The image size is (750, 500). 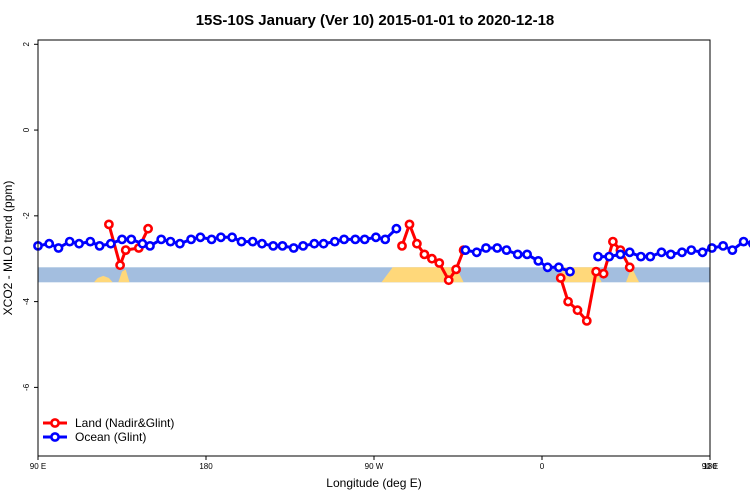 I want to click on ocean-band, so click(x=374, y=275).